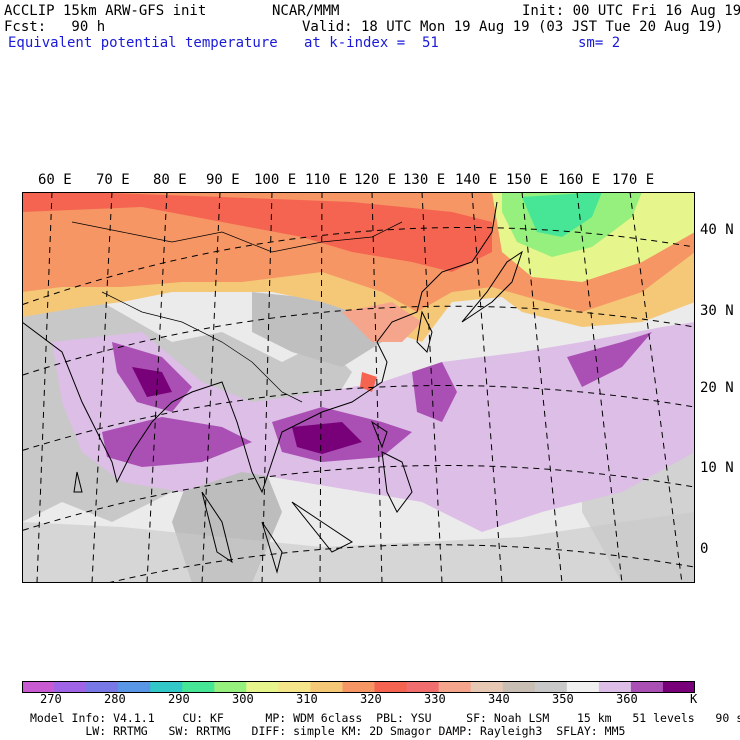 The height and width of the screenshot is (740, 740). What do you see at coordinates (371, 43) in the screenshot?
I see `level-label: at k-index = 51` at bounding box center [371, 43].